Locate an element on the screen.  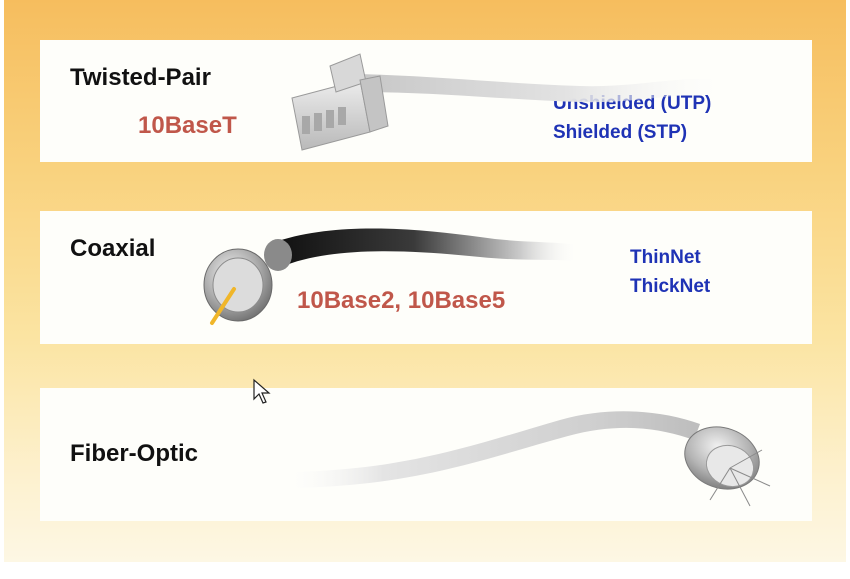
twisted-pair-standard: 10BaseT is located at coordinates (187, 125).